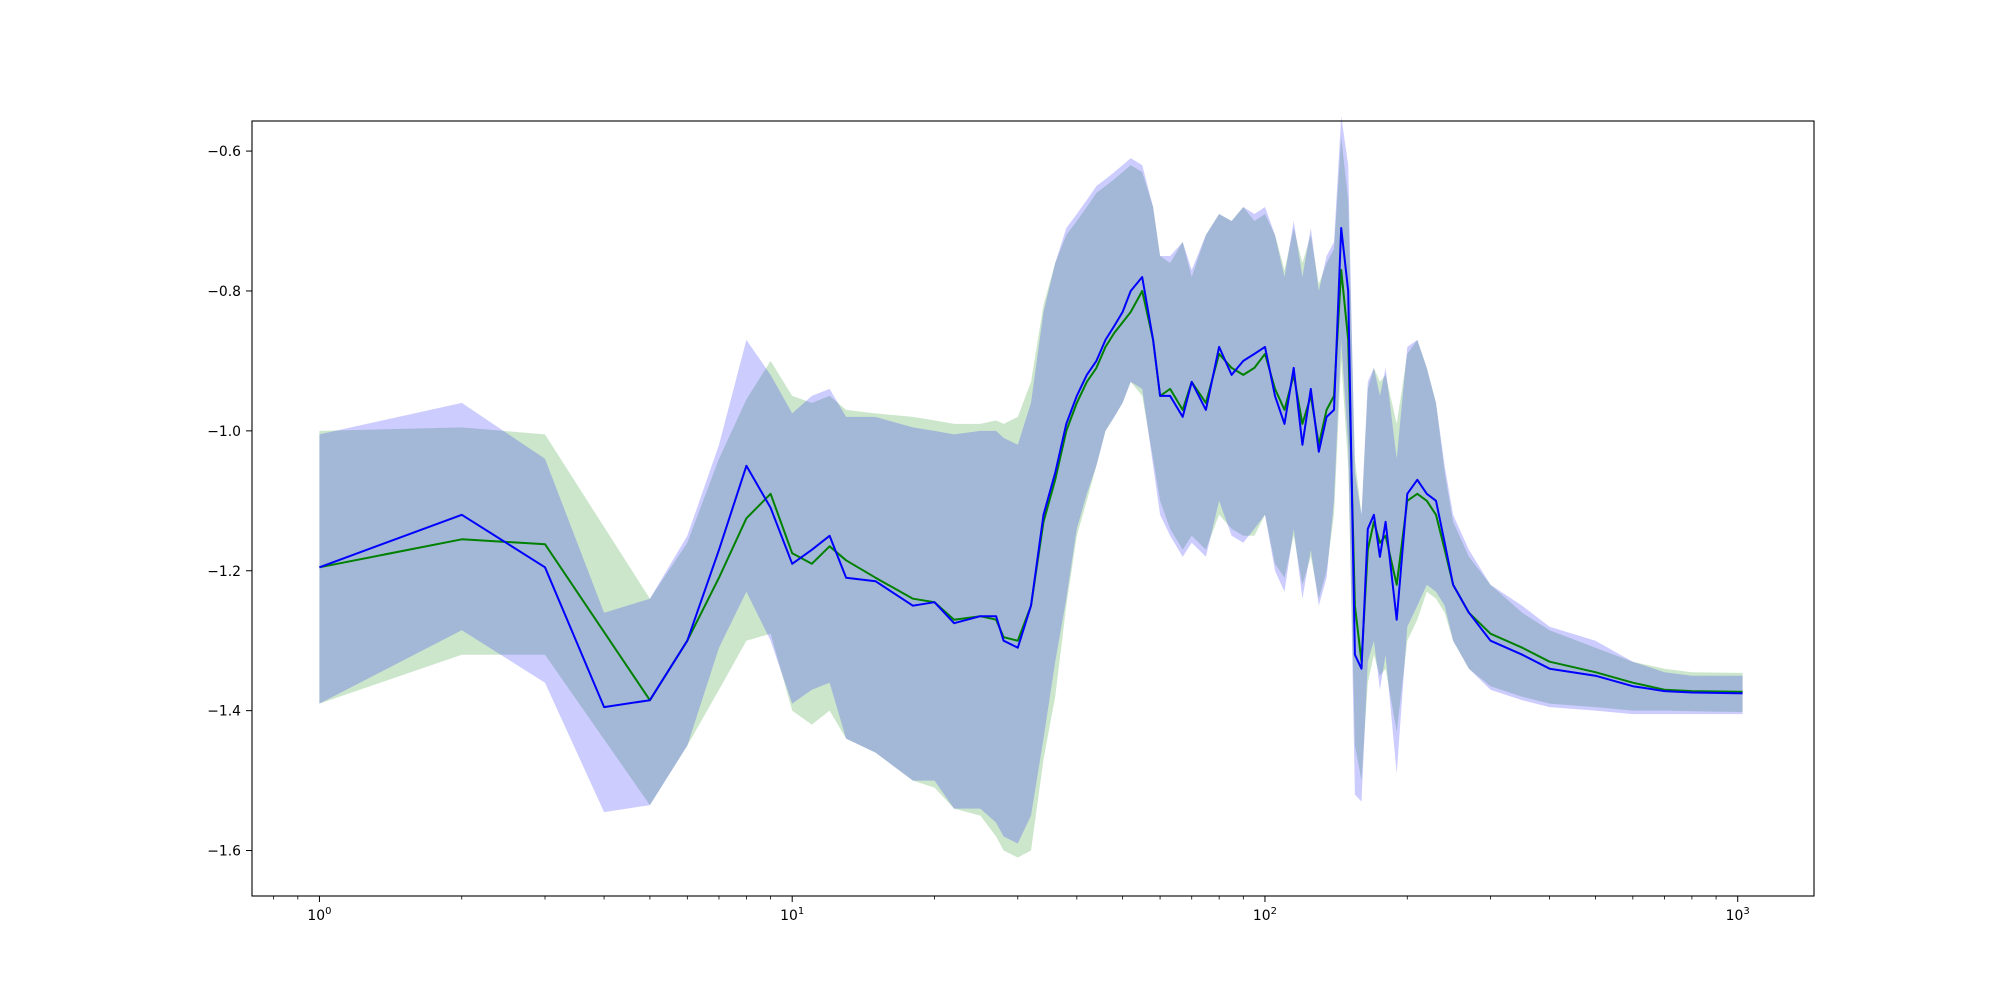  What do you see at coordinates (792, 915) in the screenshot?
I see `x-tick-label: 101` at bounding box center [792, 915].